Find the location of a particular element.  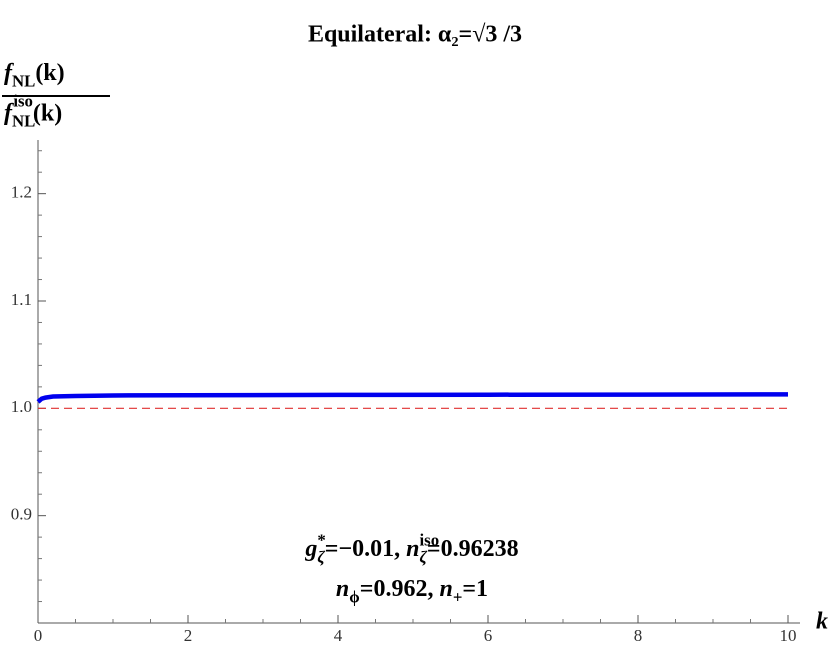

y-tick-label: 1.1 is located at coordinates (21, 299).